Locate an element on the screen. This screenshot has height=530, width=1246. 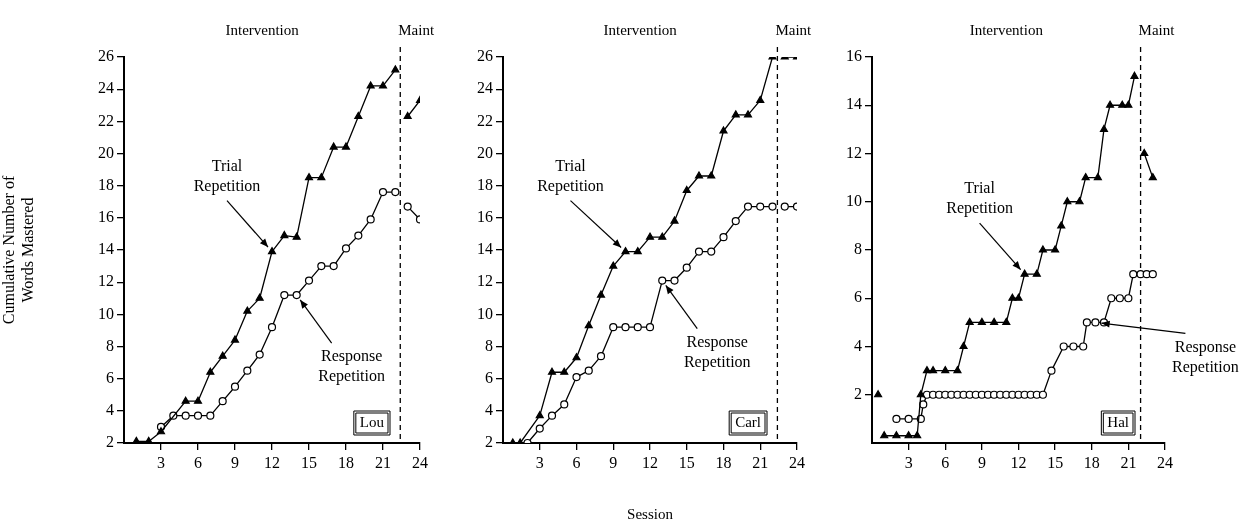
annotation: Lou is located at coordinates (372, 421).